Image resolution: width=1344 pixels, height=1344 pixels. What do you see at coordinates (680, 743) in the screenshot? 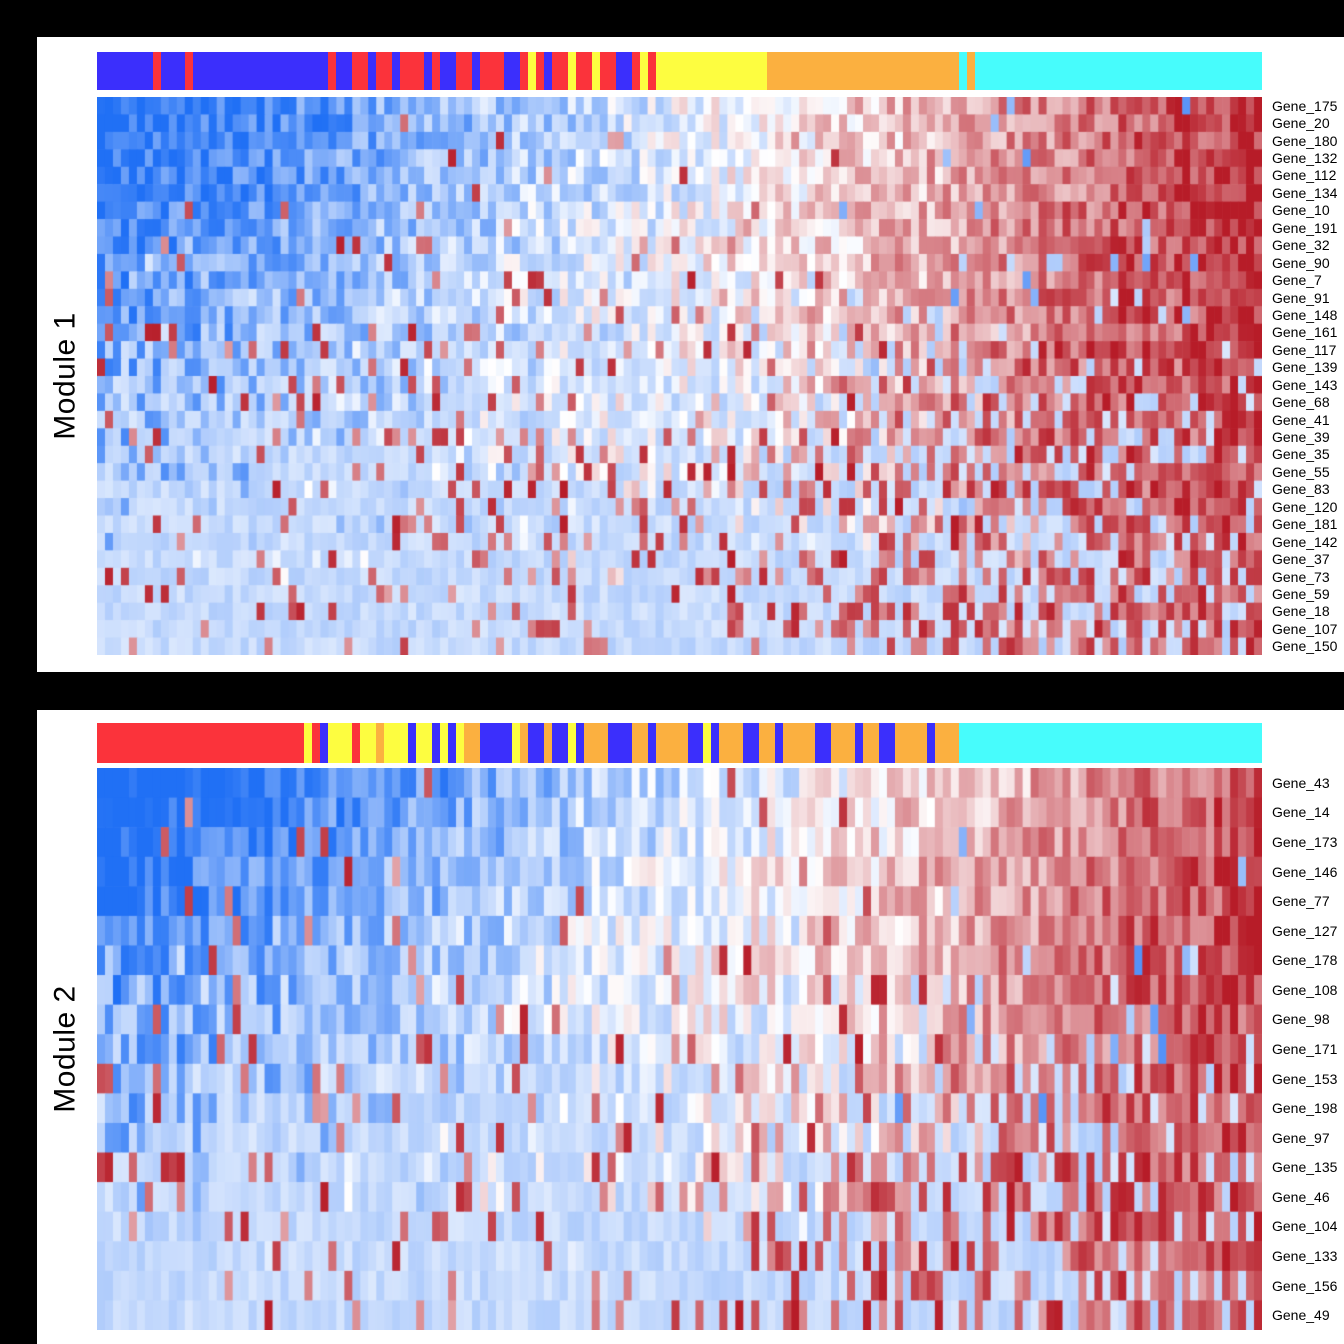
I see `module-2-column-annotation-bar` at bounding box center [680, 743].